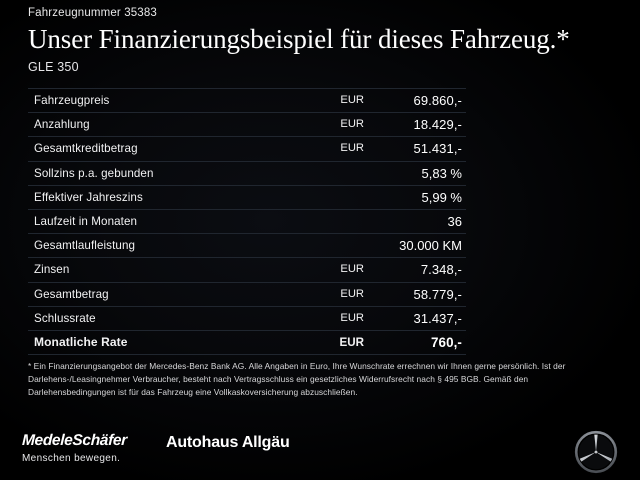 This screenshot has height=480, width=640. Describe the element at coordinates (173, 124) in the screenshot. I see `row-label: Anzahlung` at that location.